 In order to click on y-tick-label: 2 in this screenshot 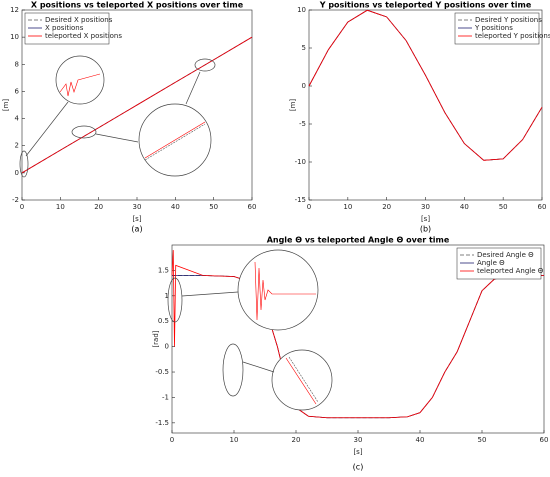, I will do `click(17, 146)`.